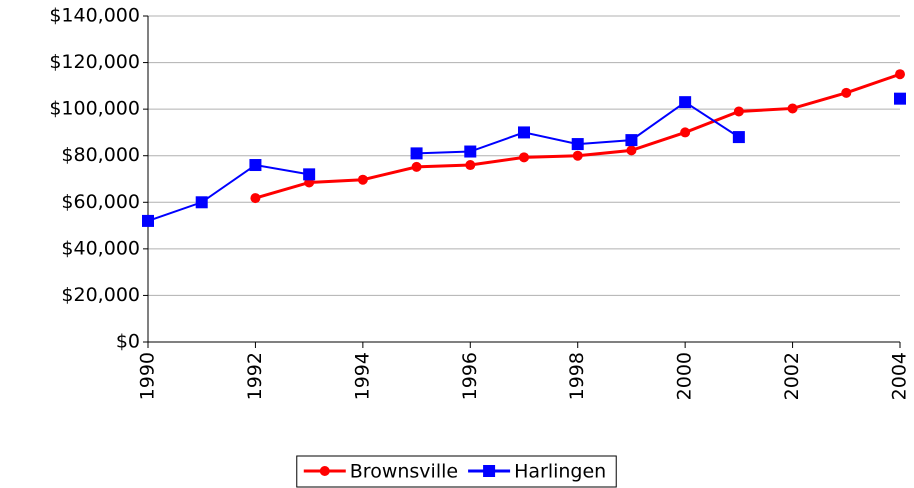 The width and height of the screenshot is (914, 488). What do you see at coordinates (577, 376) in the screenshot?
I see `x-tick-label: 1998` at bounding box center [577, 376].